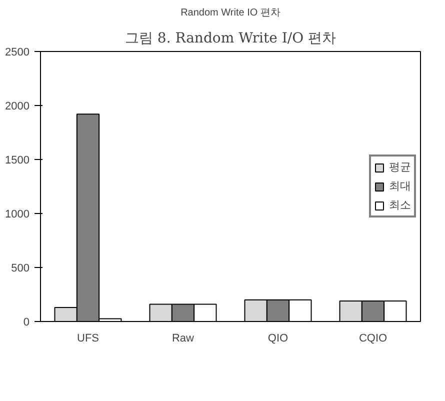 Image resolution: width=445 pixels, height=401 pixels. What do you see at coordinates (17, 214) in the screenshot?
I see `y-tick-label: 1000` at bounding box center [17, 214].